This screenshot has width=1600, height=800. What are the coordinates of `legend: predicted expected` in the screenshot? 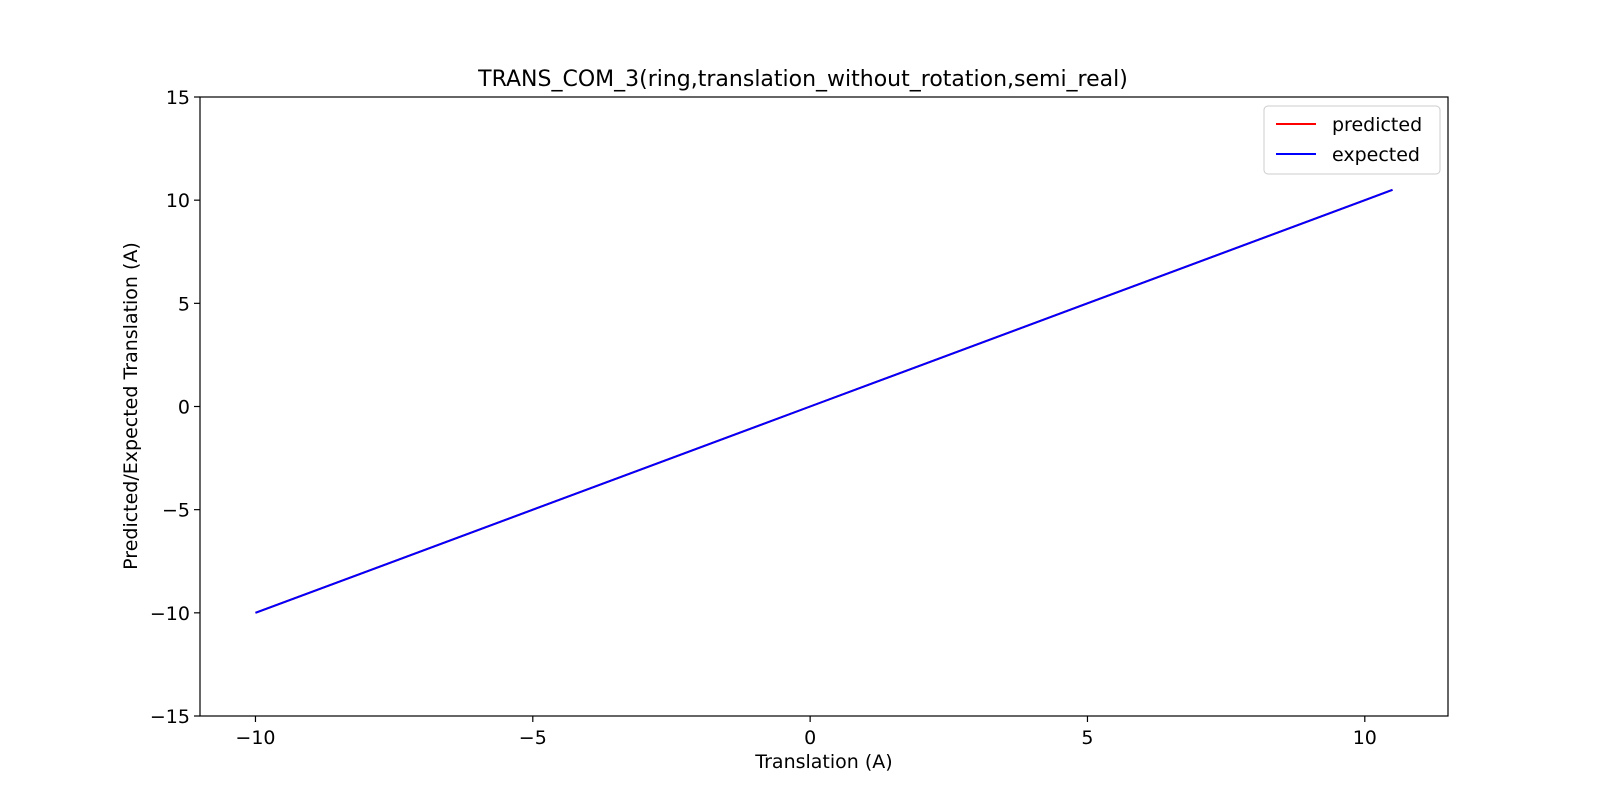 It's located at (1352, 140).